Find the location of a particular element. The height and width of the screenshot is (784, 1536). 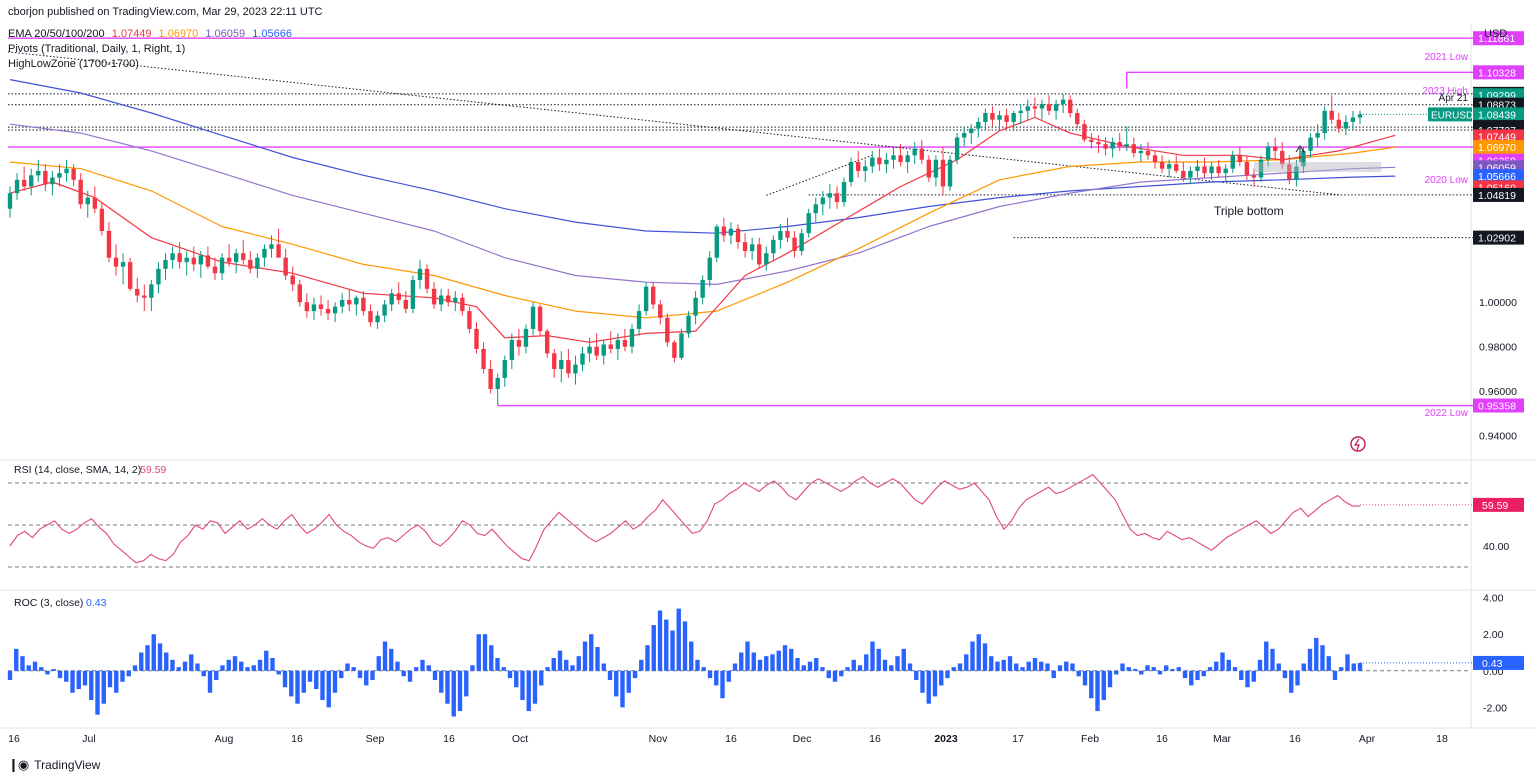

ema200-value: 1.05666 is located at coordinates (272, 34).